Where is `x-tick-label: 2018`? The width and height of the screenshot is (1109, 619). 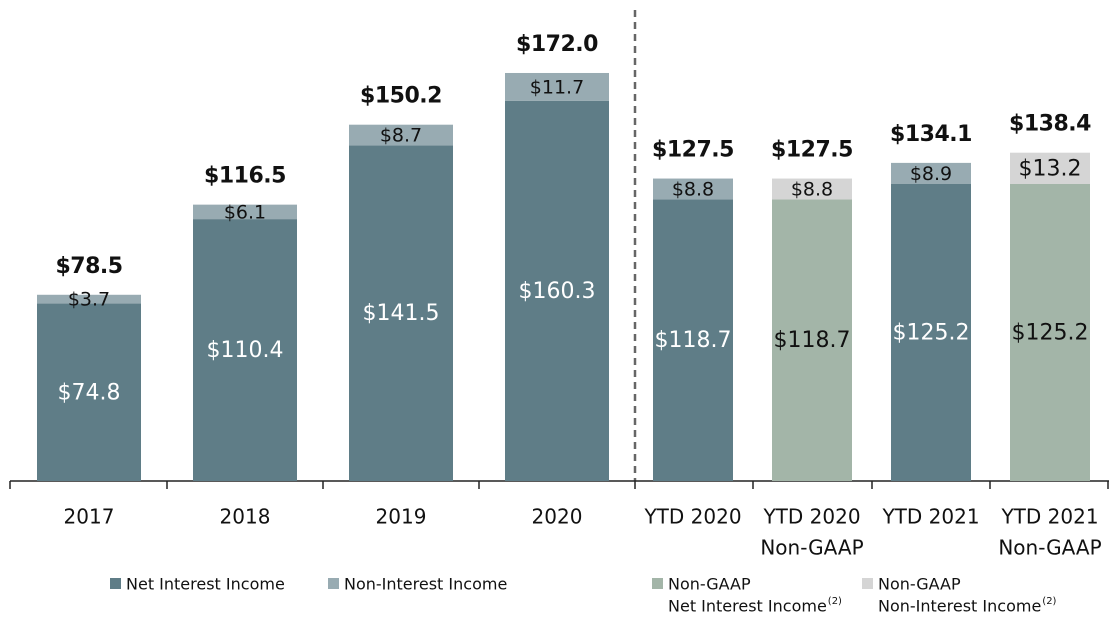
x-tick-label: 2018 is located at coordinates (245, 517).